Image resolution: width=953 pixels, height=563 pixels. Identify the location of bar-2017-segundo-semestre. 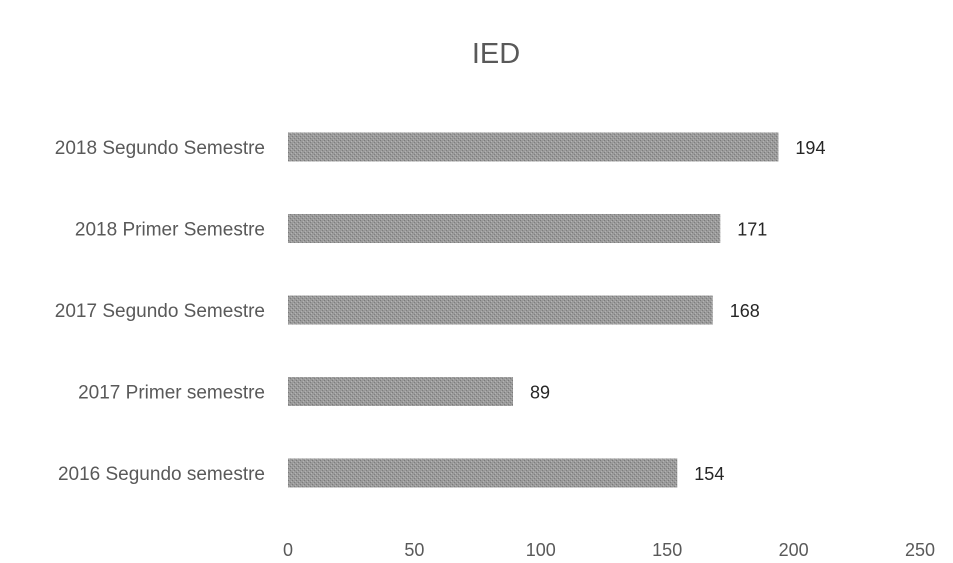
(500, 310).